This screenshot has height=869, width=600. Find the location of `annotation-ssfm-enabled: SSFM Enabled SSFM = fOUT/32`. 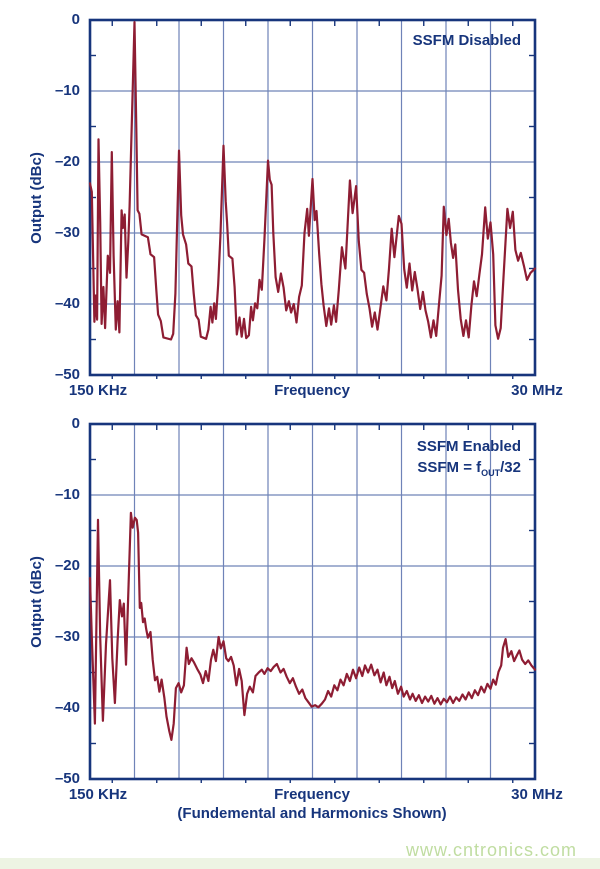

annotation-ssfm-enabled: SSFM Enabled SSFM = fOUT/32 is located at coordinates (469, 457).